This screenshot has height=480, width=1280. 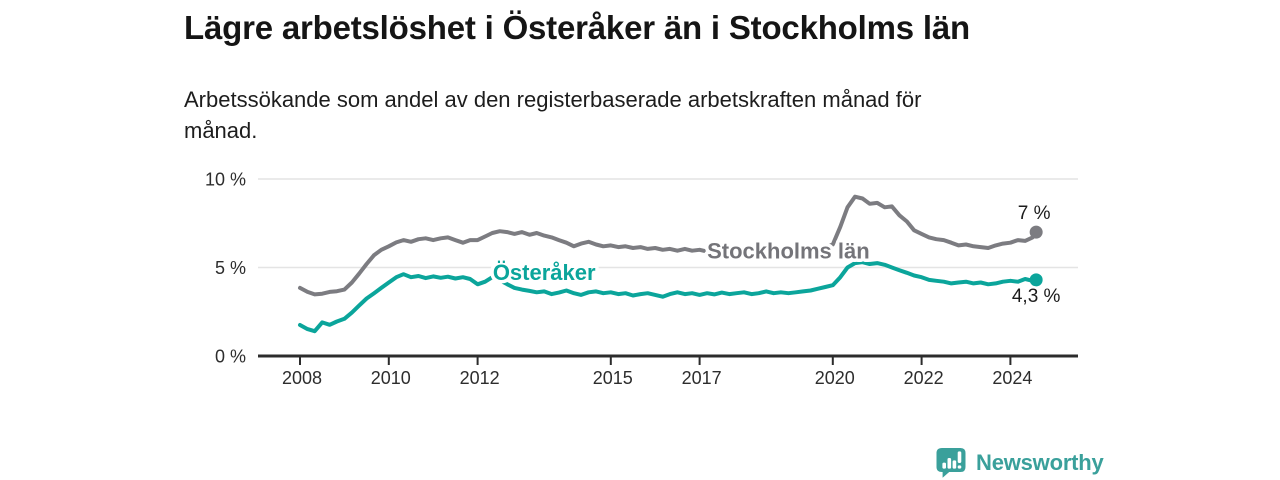 What do you see at coordinates (1036, 296) in the screenshot?
I see `series-end-value-osteraker: 4,3 %` at bounding box center [1036, 296].